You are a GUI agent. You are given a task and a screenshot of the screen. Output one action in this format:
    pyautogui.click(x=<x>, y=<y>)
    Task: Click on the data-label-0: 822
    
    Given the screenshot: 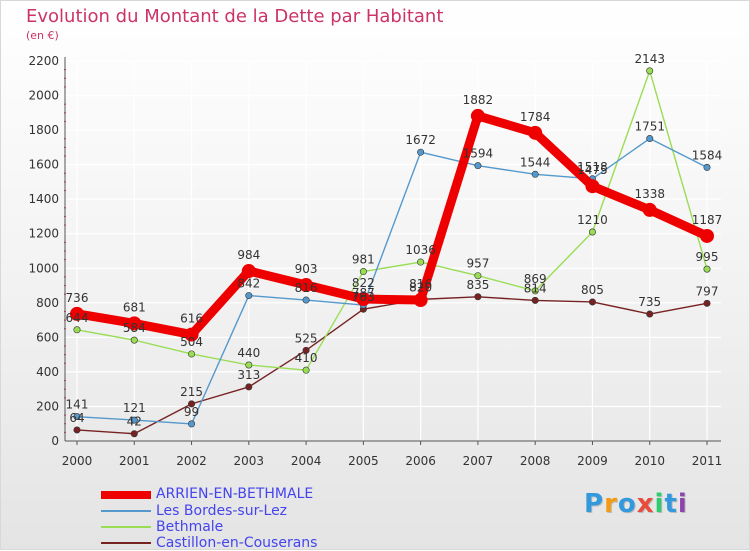 What is the action you would take?
    pyautogui.click(x=363, y=283)
    